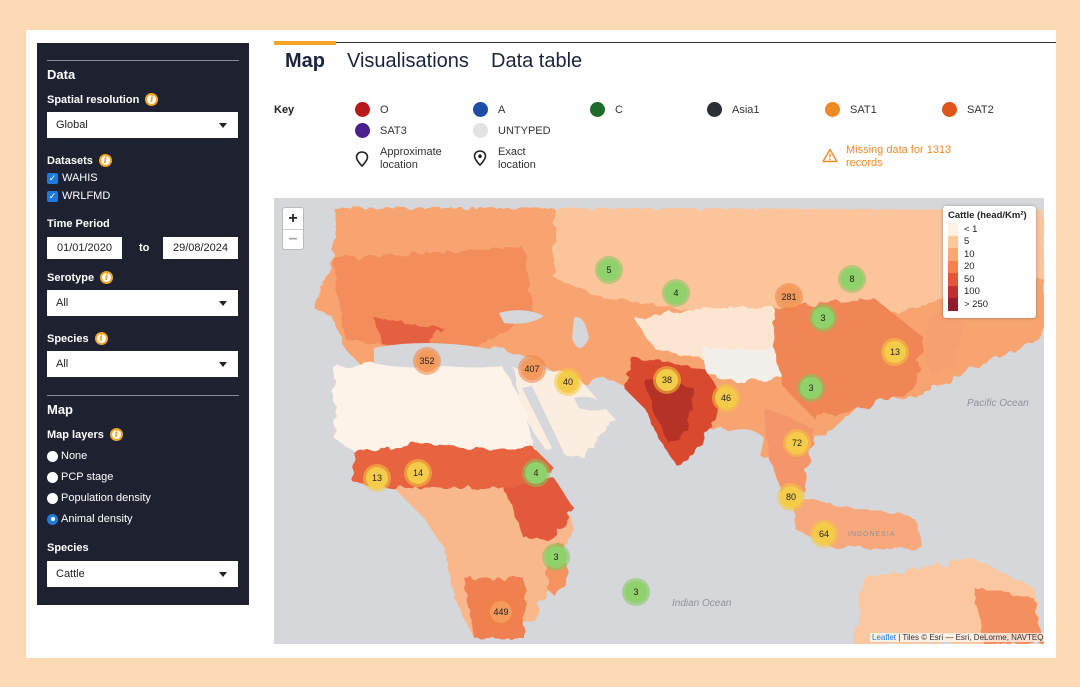  I want to click on cluster-marker: 281, so click(789, 297).